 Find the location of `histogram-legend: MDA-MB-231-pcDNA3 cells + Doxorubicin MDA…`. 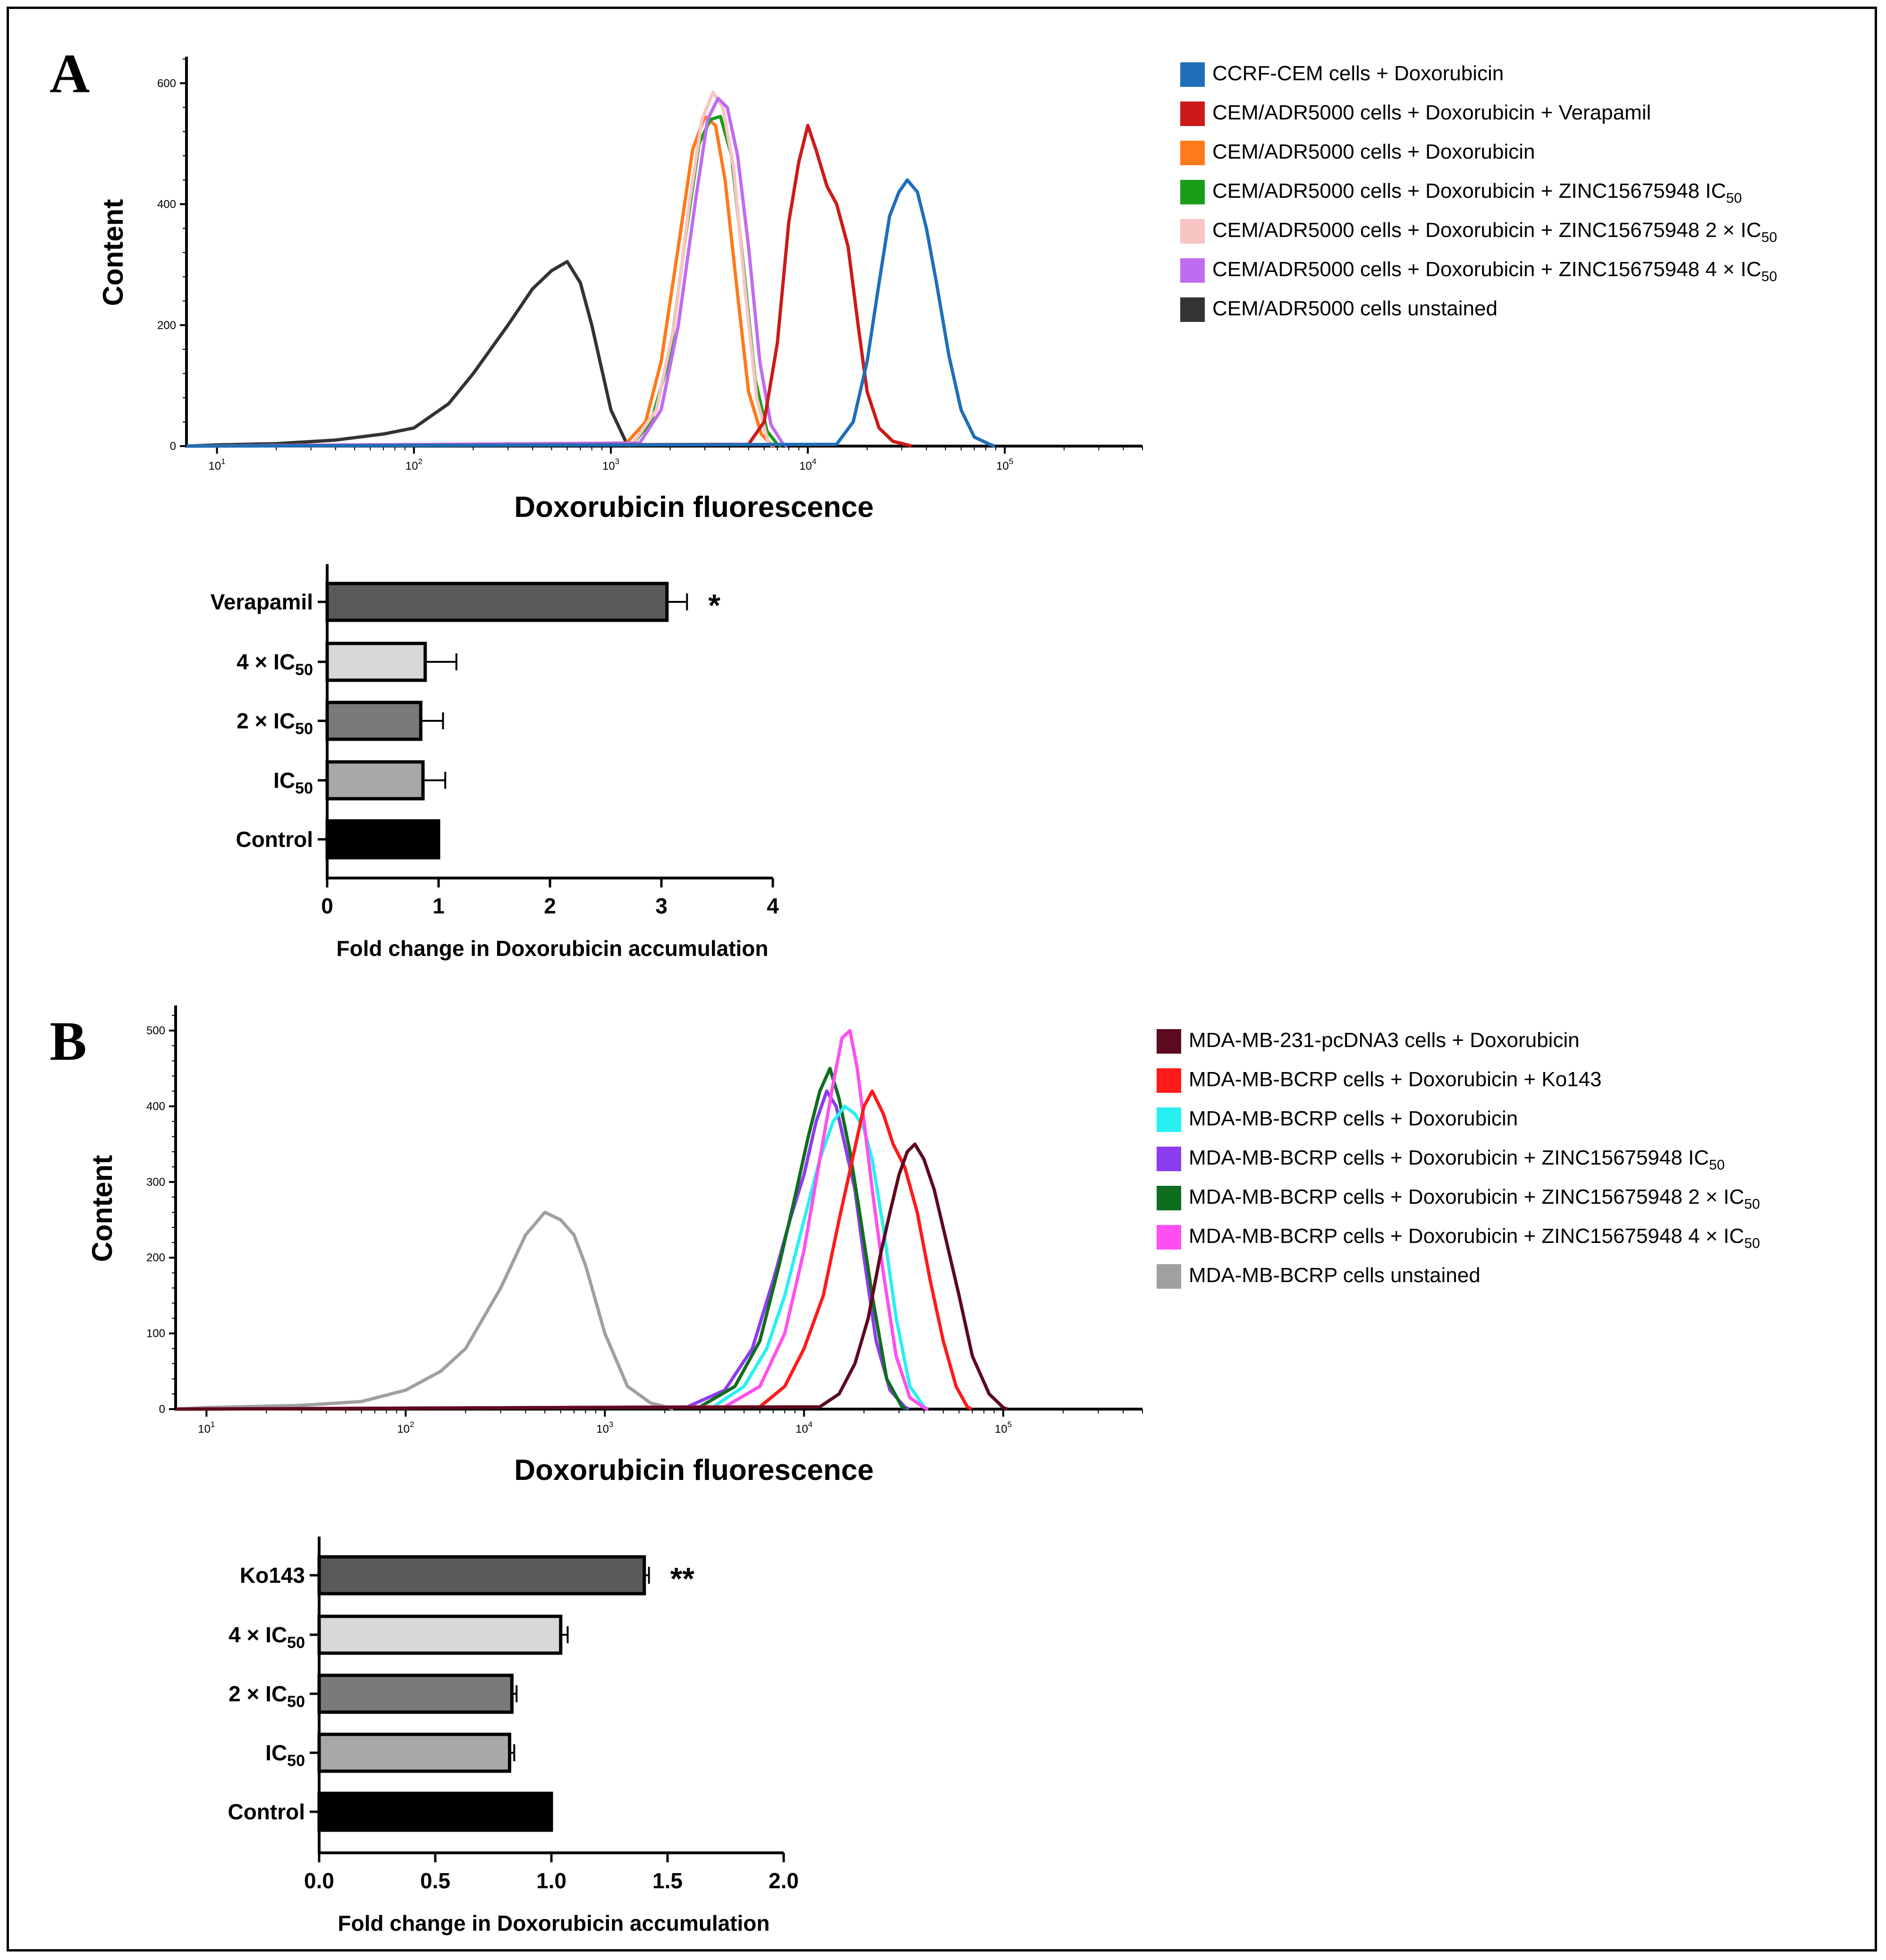

histogram-legend: MDA-MB-231-pcDNA3 cells + Doxorubicin MDA… is located at coordinates (1458, 1159).